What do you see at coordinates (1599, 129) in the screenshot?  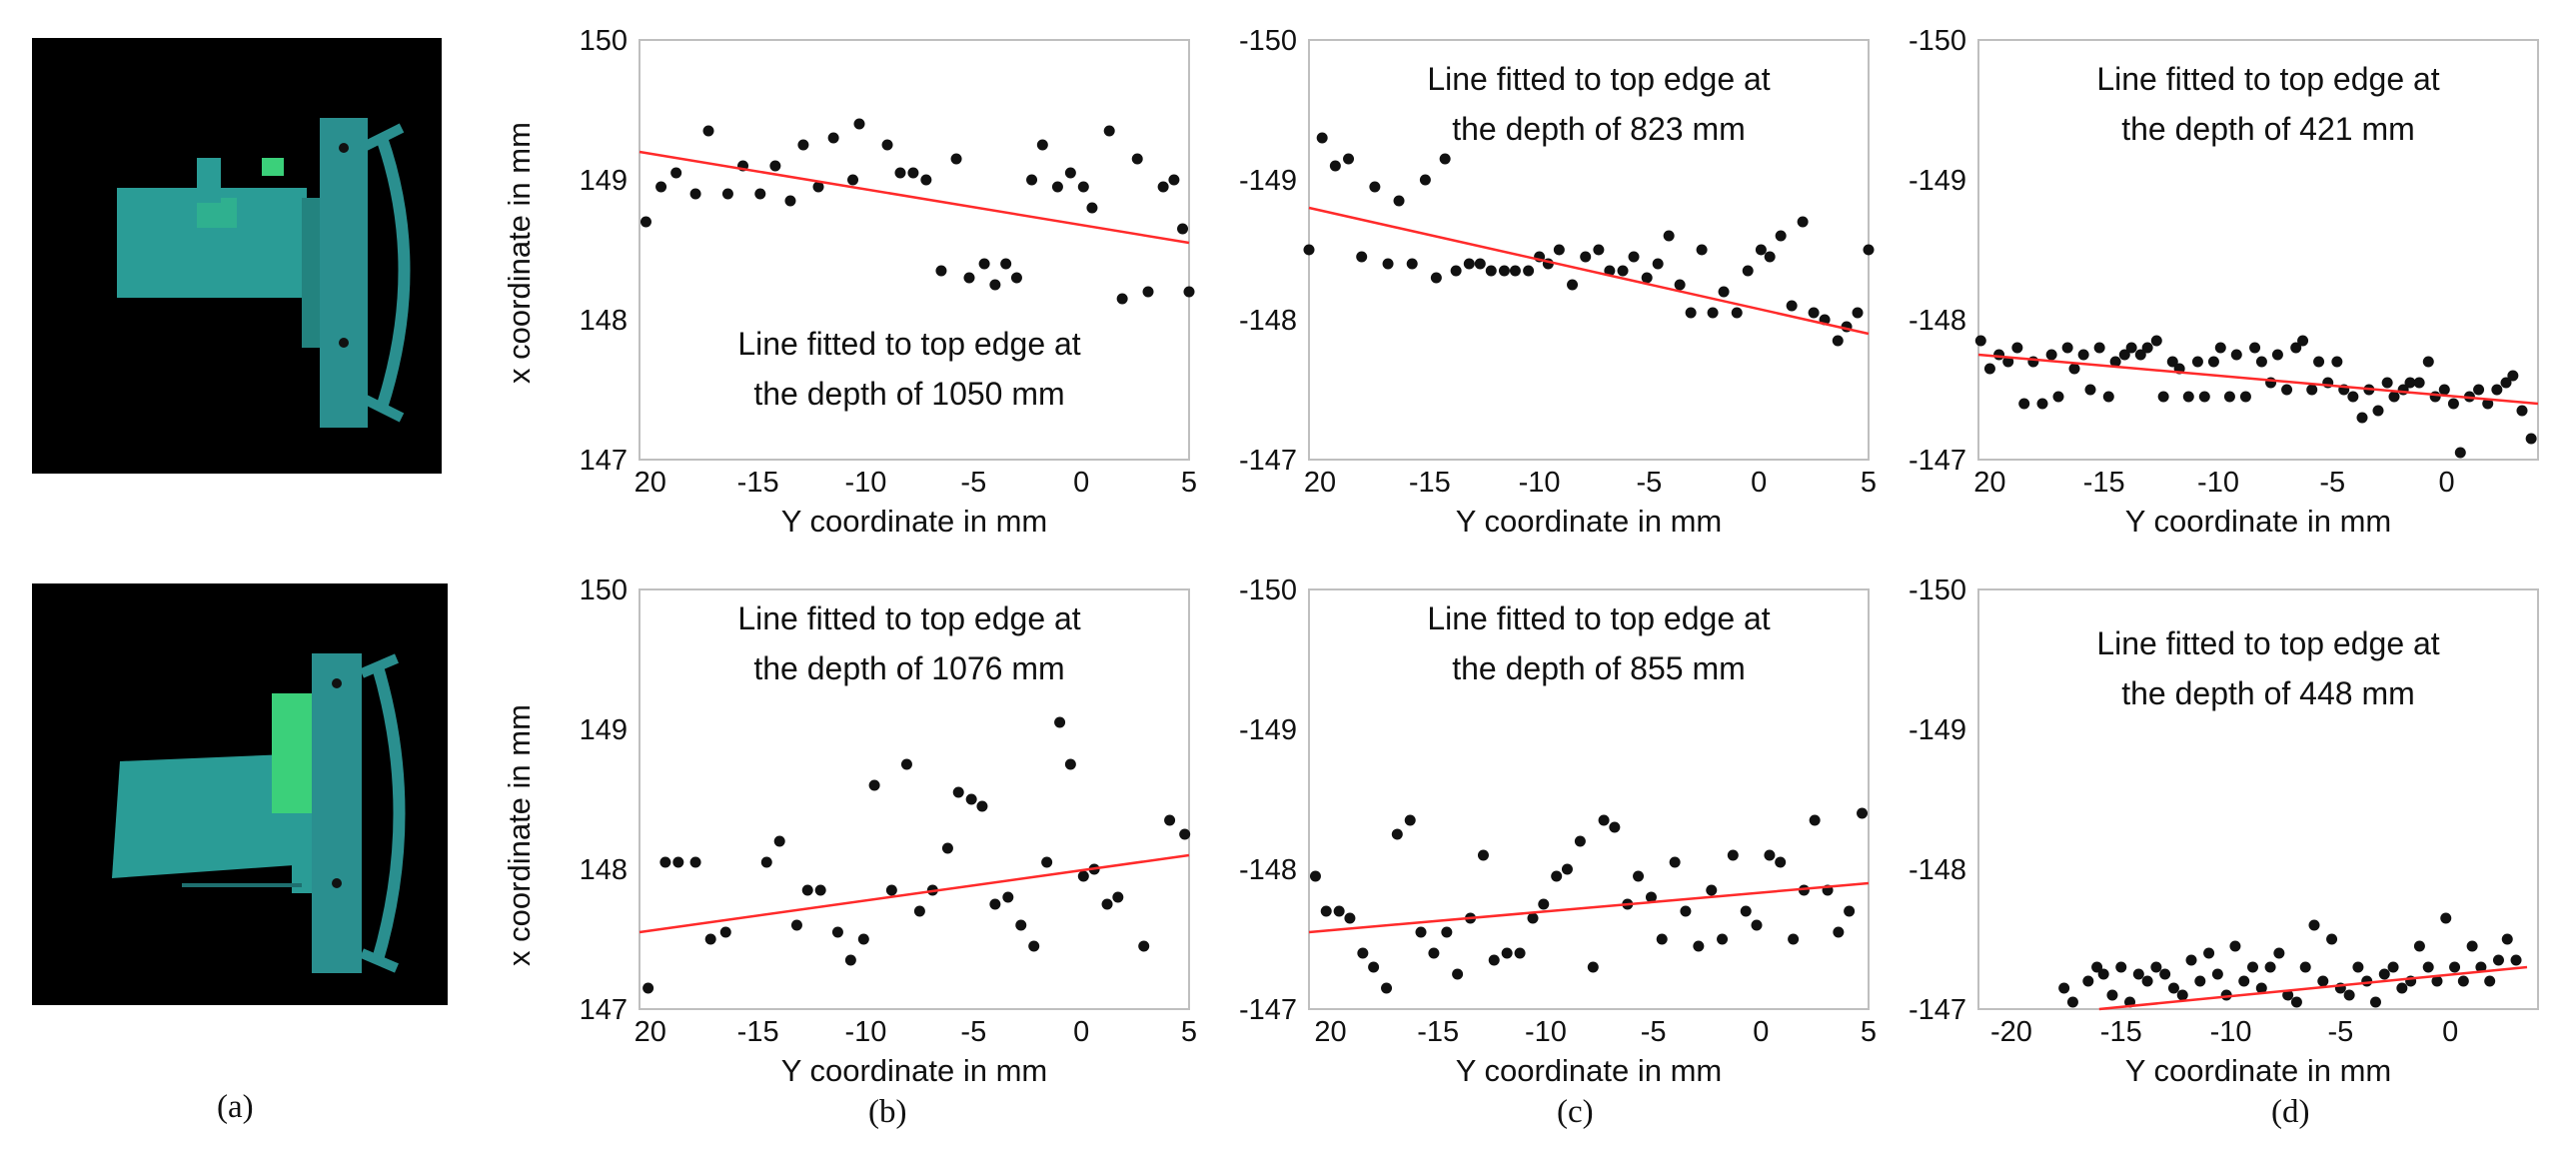 I see `chart-annotation: the depth of 823 mm` at bounding box center [1599, 129].